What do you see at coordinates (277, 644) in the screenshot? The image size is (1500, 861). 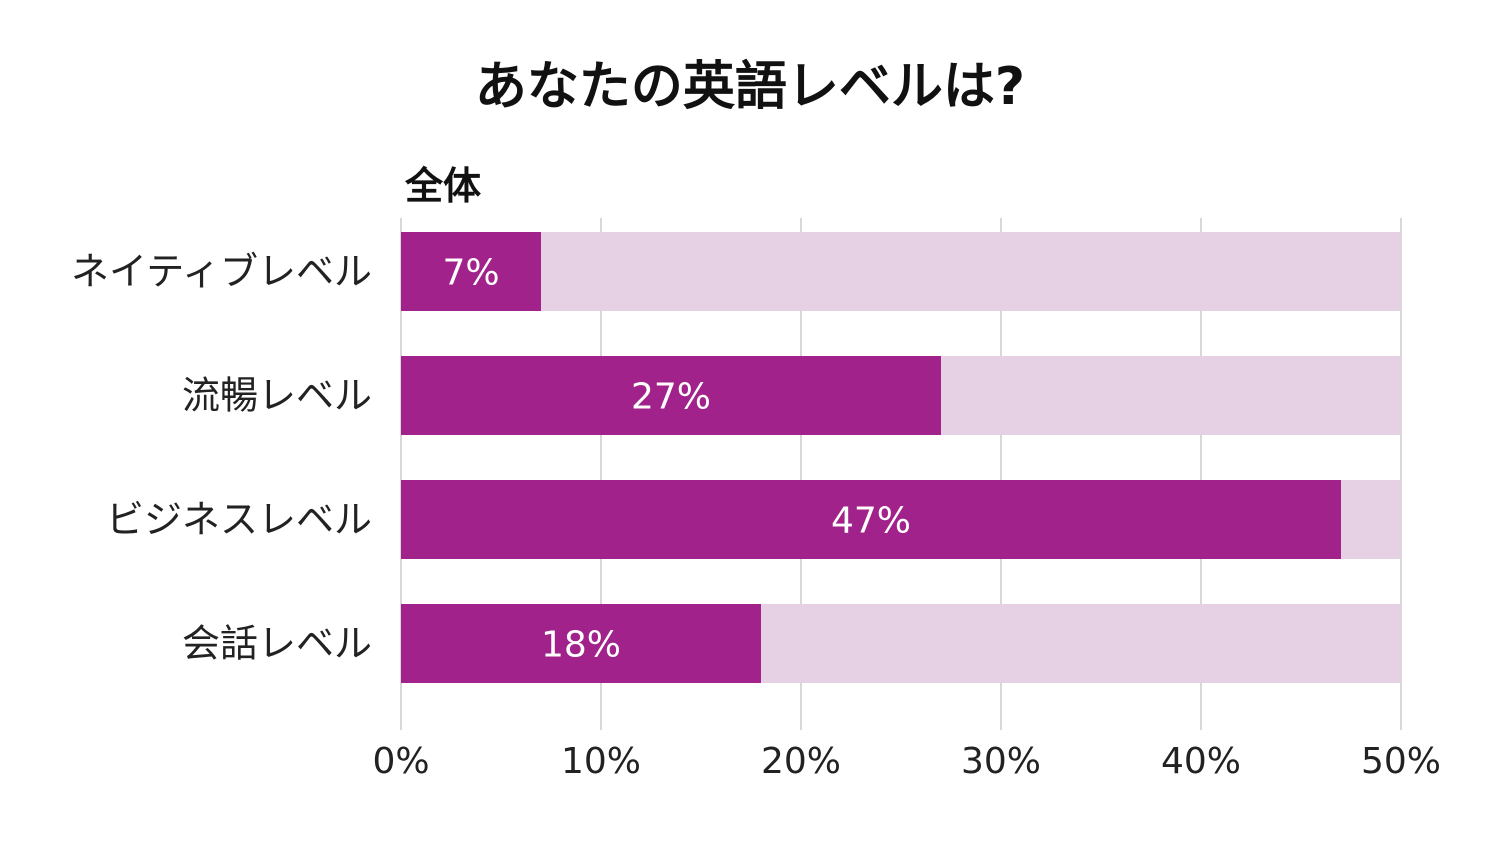 I see `category-label: 会話レベル` at bounding box center [277, 644].